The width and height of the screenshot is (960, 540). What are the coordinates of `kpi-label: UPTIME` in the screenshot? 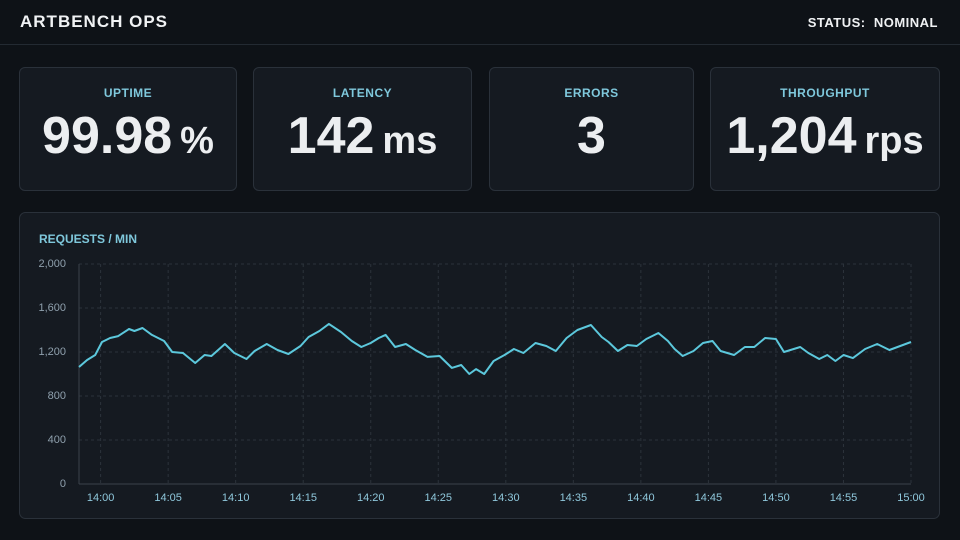 It's located at (128, 93).